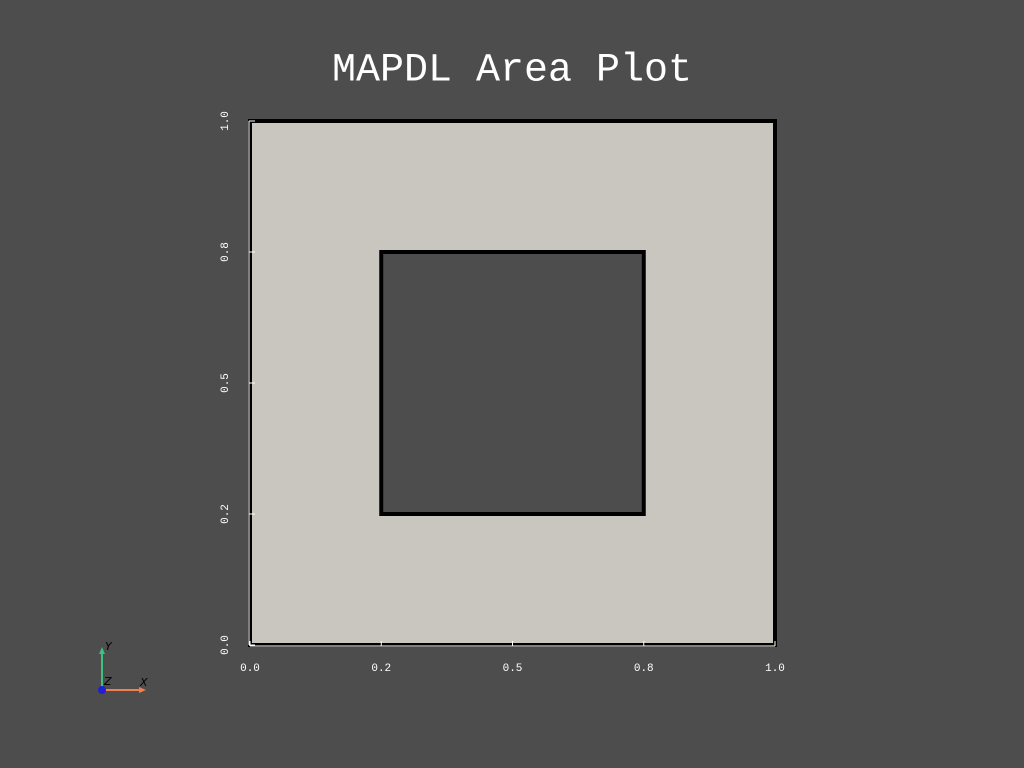 Image resolution: width=1024 pixels, height=768 pixels. Describe the element at coordinates (226, 514) in the screenshot. I see `y-tick-label: 0.2` at that location.